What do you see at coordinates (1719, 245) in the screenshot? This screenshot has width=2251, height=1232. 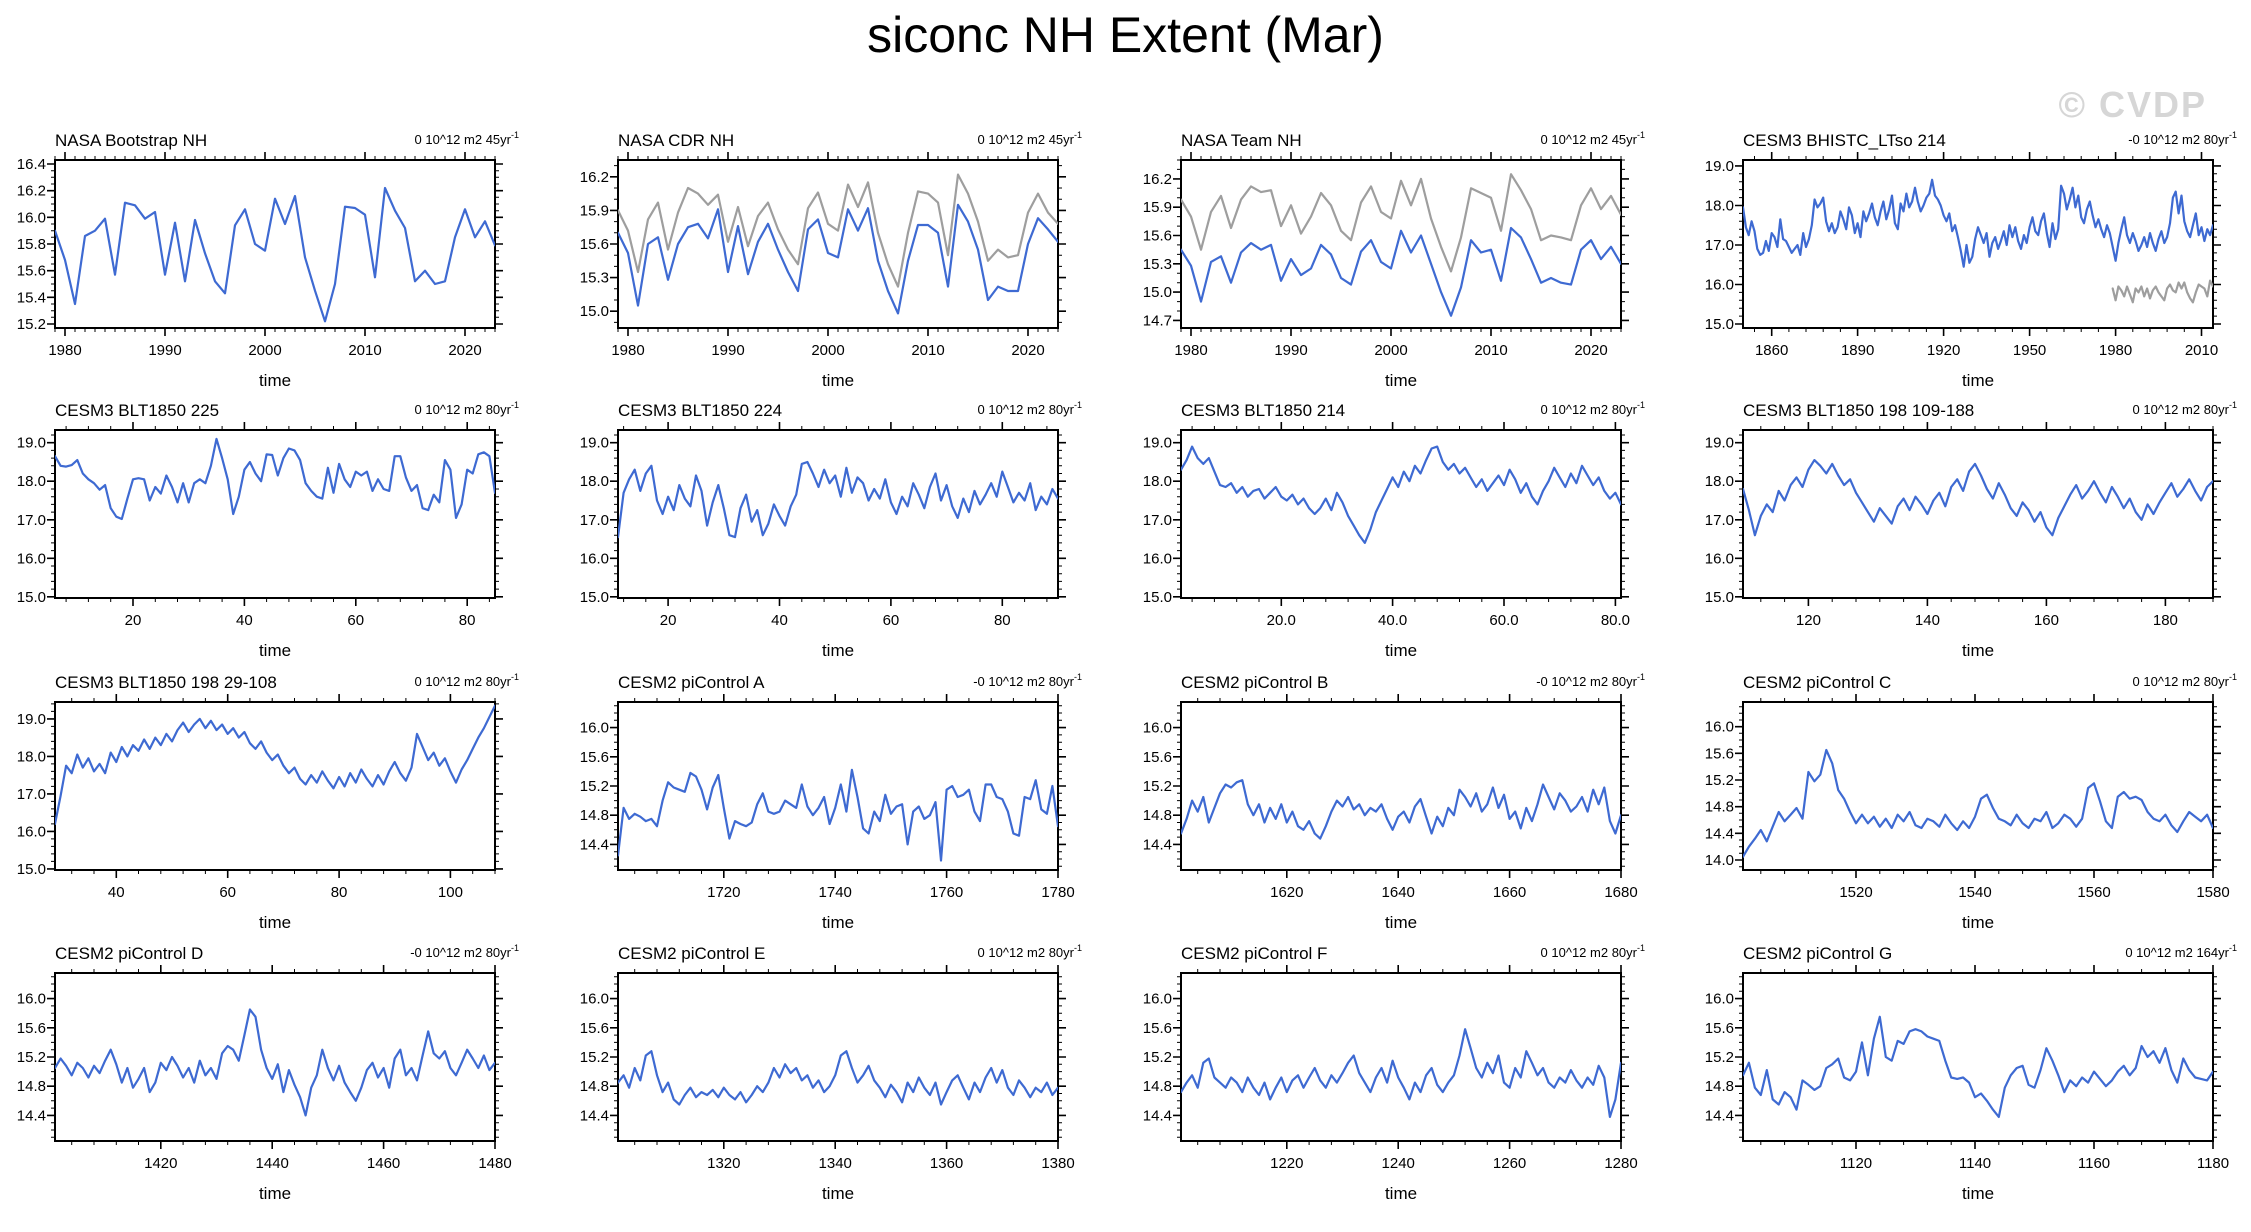 I see `y-tick-label: 17.0` at bounding box center [1719, 245].